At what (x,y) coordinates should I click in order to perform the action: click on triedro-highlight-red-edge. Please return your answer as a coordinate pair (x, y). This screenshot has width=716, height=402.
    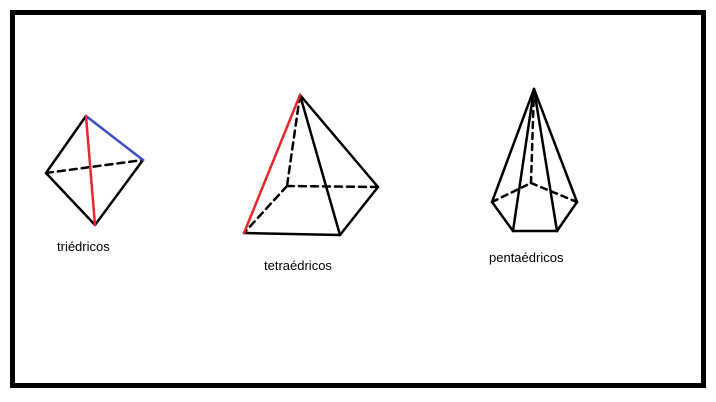
    Looking at the image, I should click on (90, 170).